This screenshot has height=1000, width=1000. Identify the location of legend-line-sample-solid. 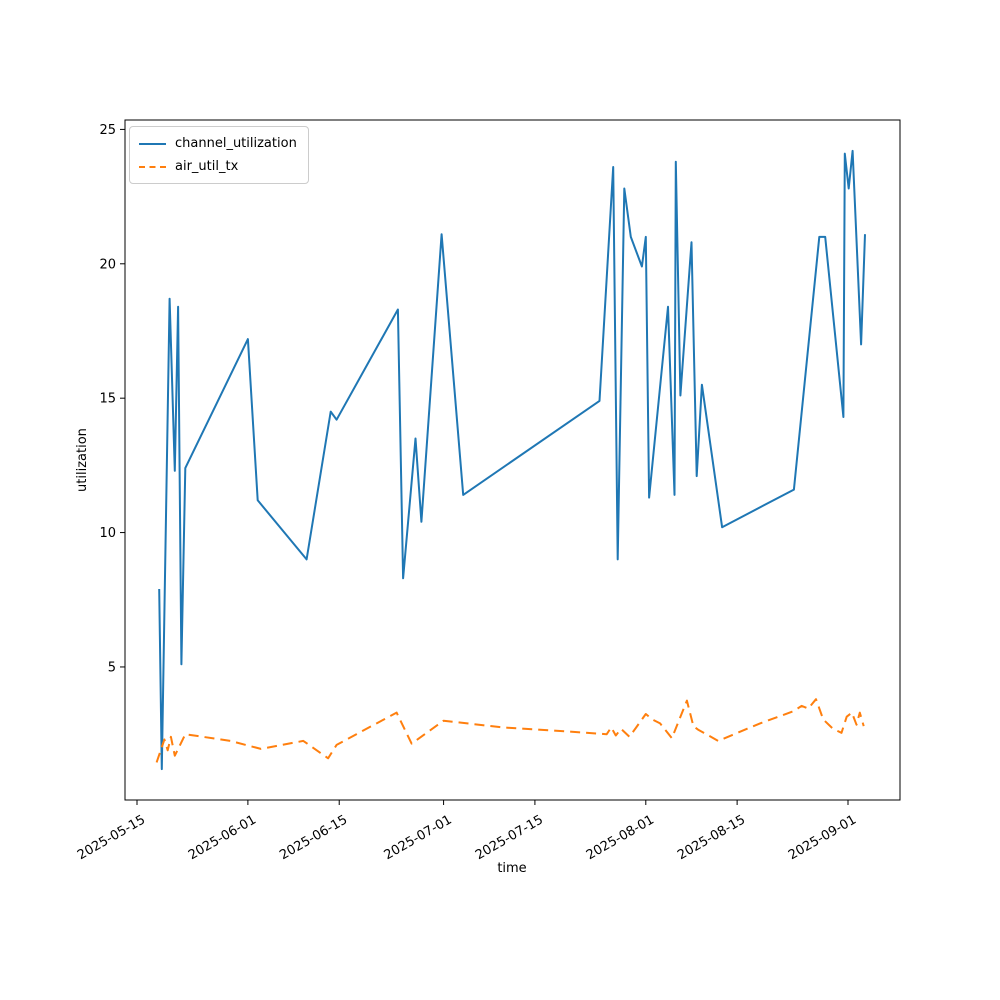
(152, 143).